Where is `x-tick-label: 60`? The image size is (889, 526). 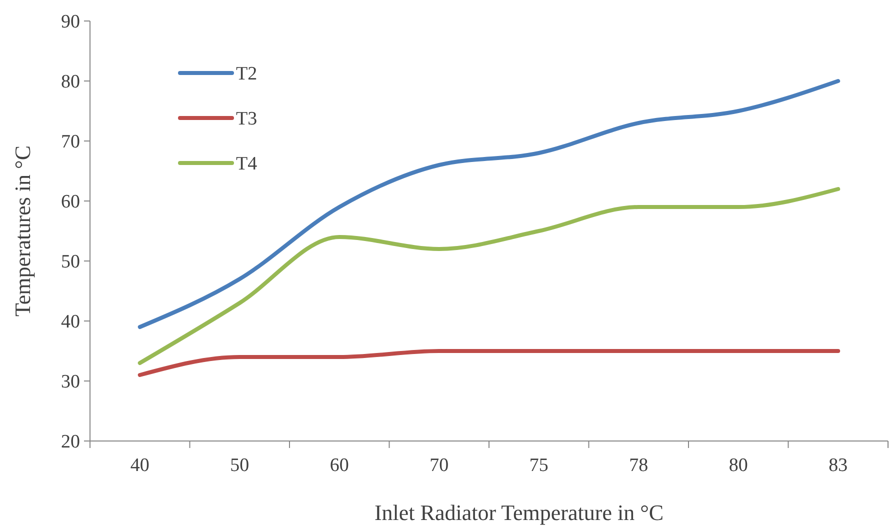
x-tick-label: 60 is located at coordinates (339, 465).